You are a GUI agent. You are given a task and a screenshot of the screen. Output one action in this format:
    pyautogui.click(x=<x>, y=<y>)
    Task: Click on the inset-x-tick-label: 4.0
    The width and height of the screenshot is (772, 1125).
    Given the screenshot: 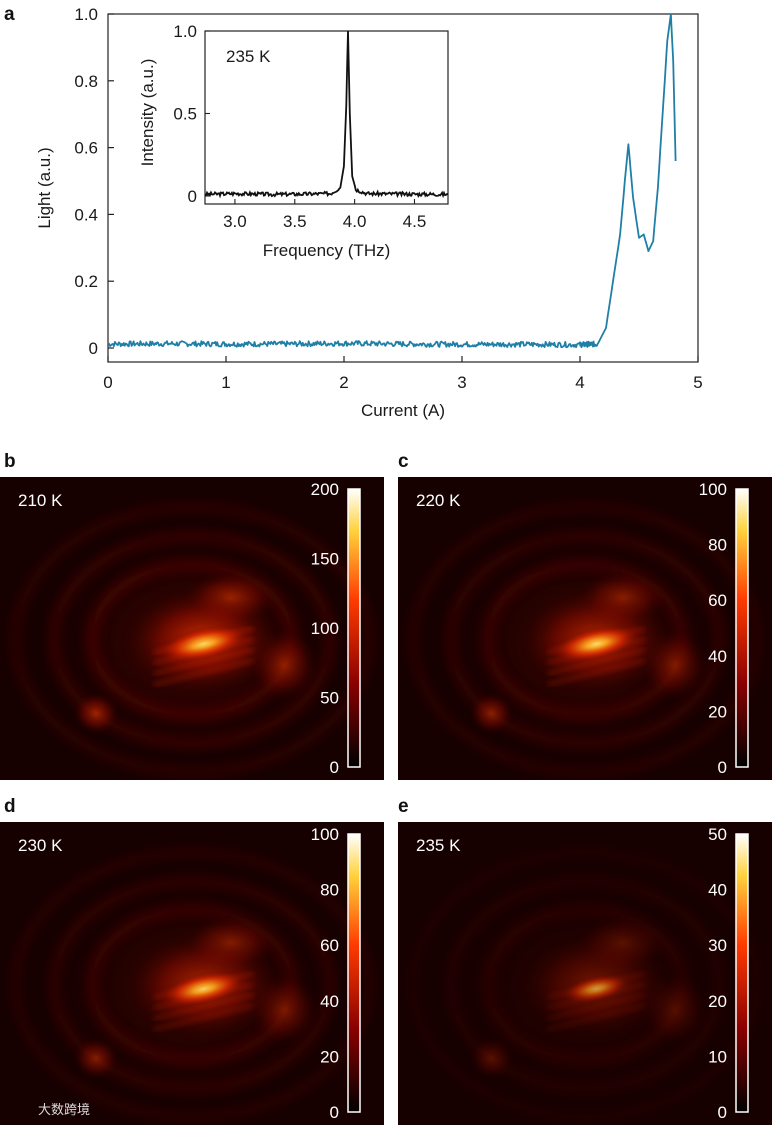 What is the action you would take?
    pyautogui.click(x=355, y=221)
    